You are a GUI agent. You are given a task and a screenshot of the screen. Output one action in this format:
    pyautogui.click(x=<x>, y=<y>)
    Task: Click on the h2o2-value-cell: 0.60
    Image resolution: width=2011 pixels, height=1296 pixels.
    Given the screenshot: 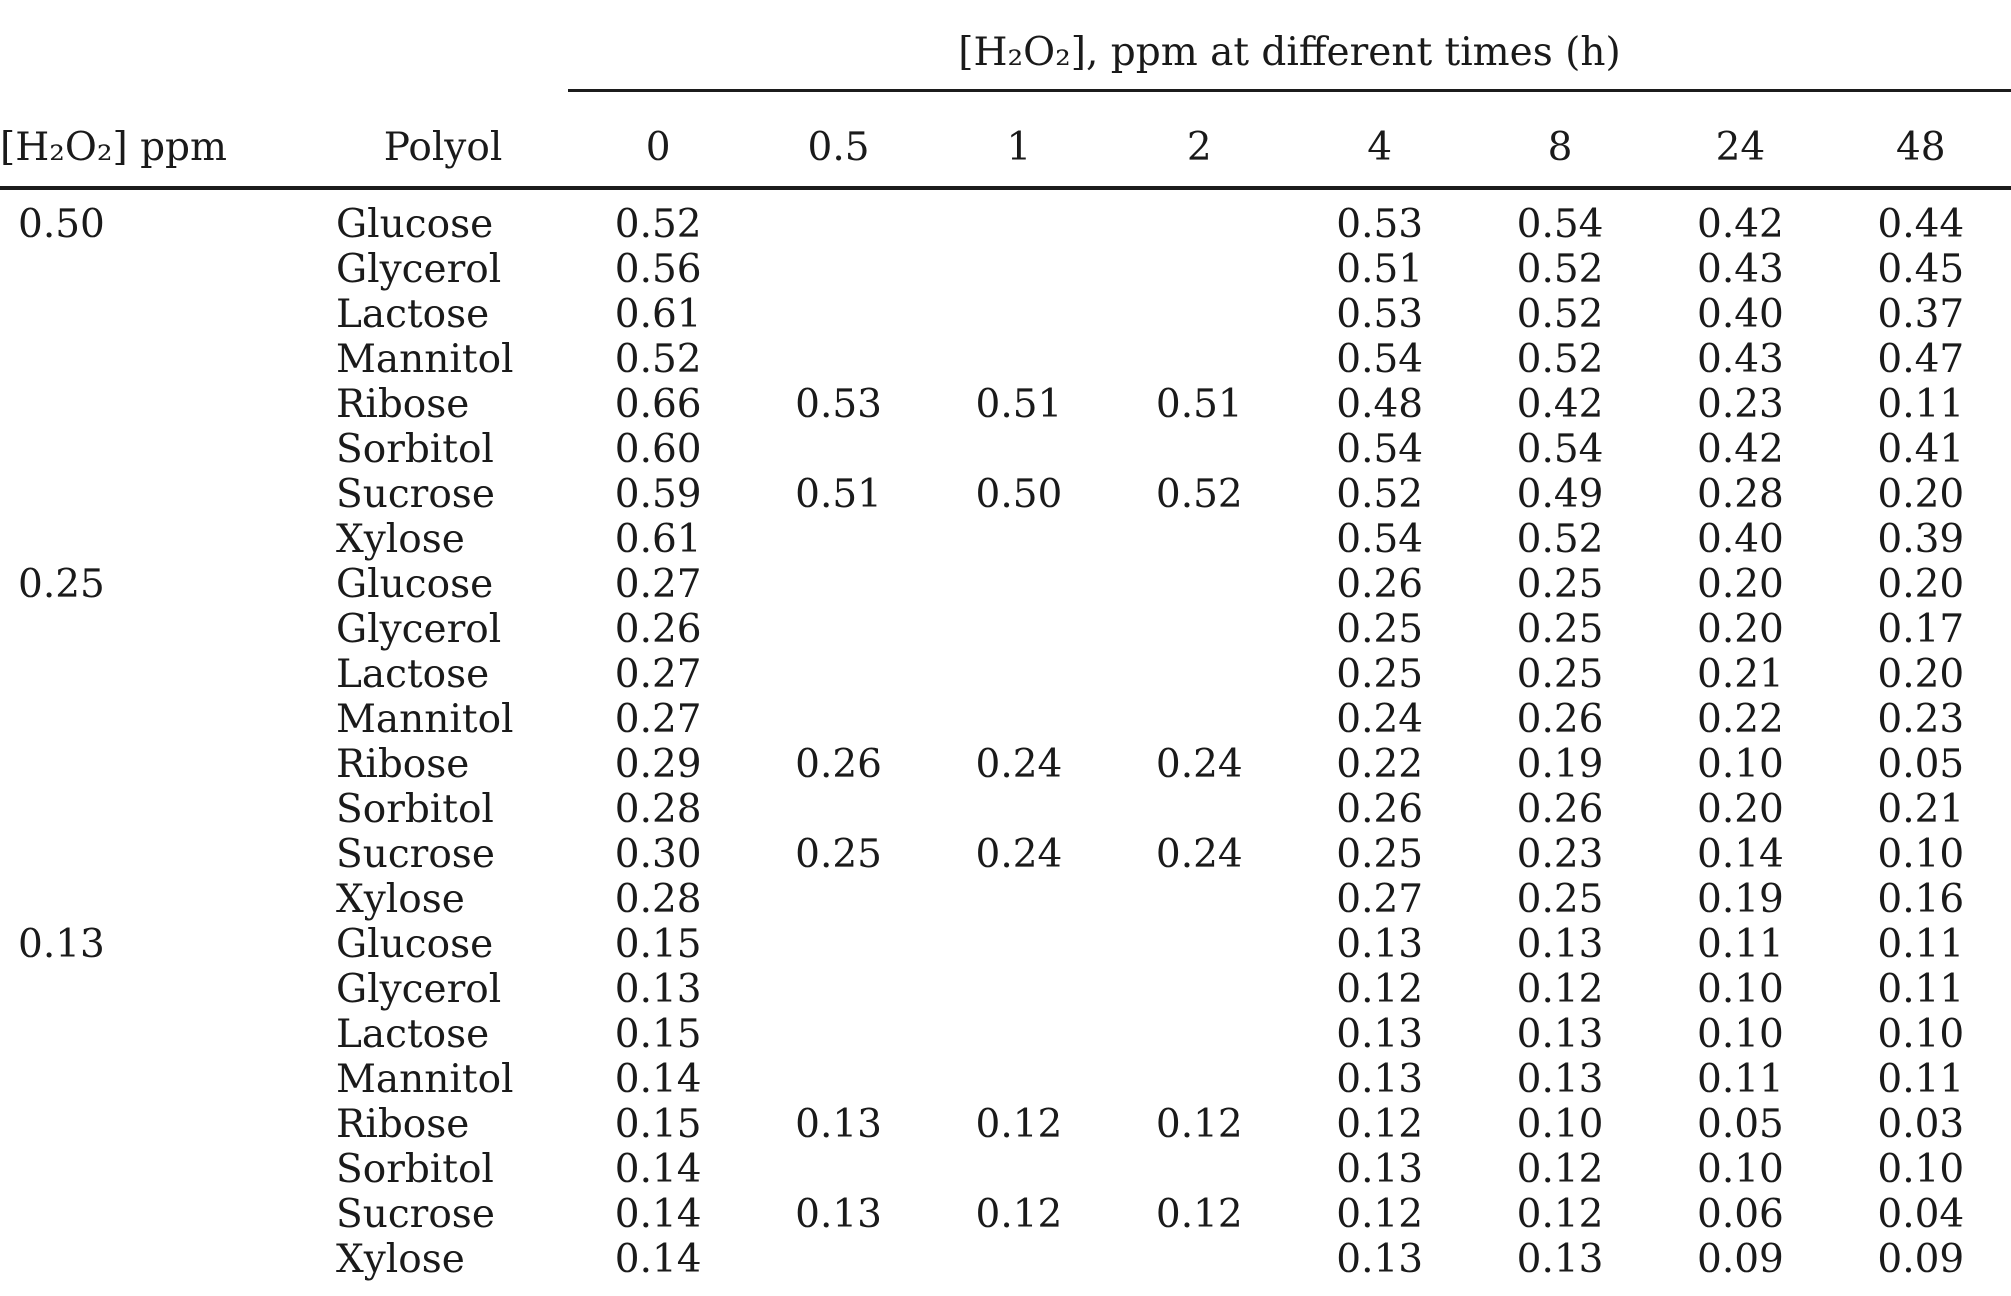 What is the action you would take?
    pyautogui.click(x=658, y=449)
    